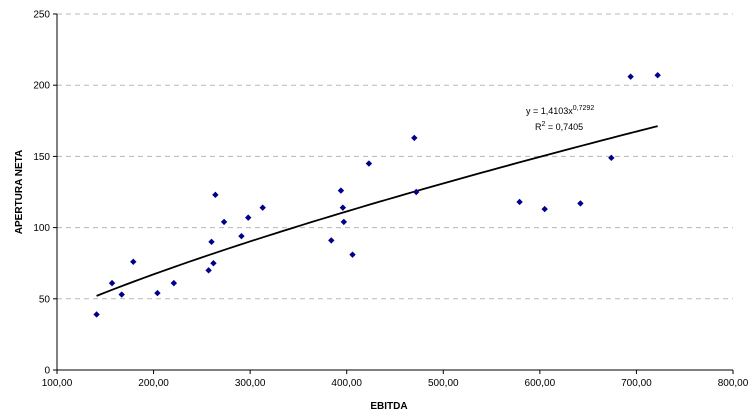 The height and width of the screenshot is (416, 756). Describe the element at coordinates (733, 383) in the screenshot. I see `x-tick-label: 800,00` at that location.